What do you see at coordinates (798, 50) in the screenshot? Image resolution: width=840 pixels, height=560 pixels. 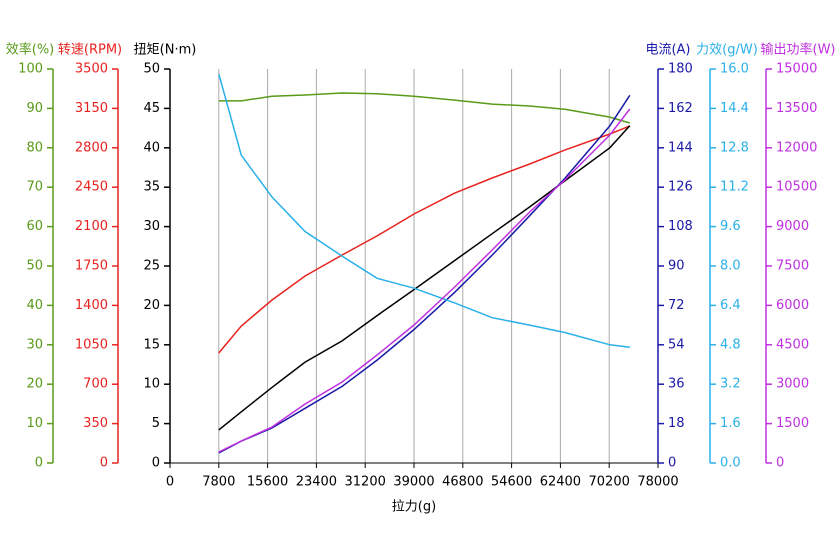 I see `y-axis-label: 输出功率(W)` at bounding box center [798, 50].